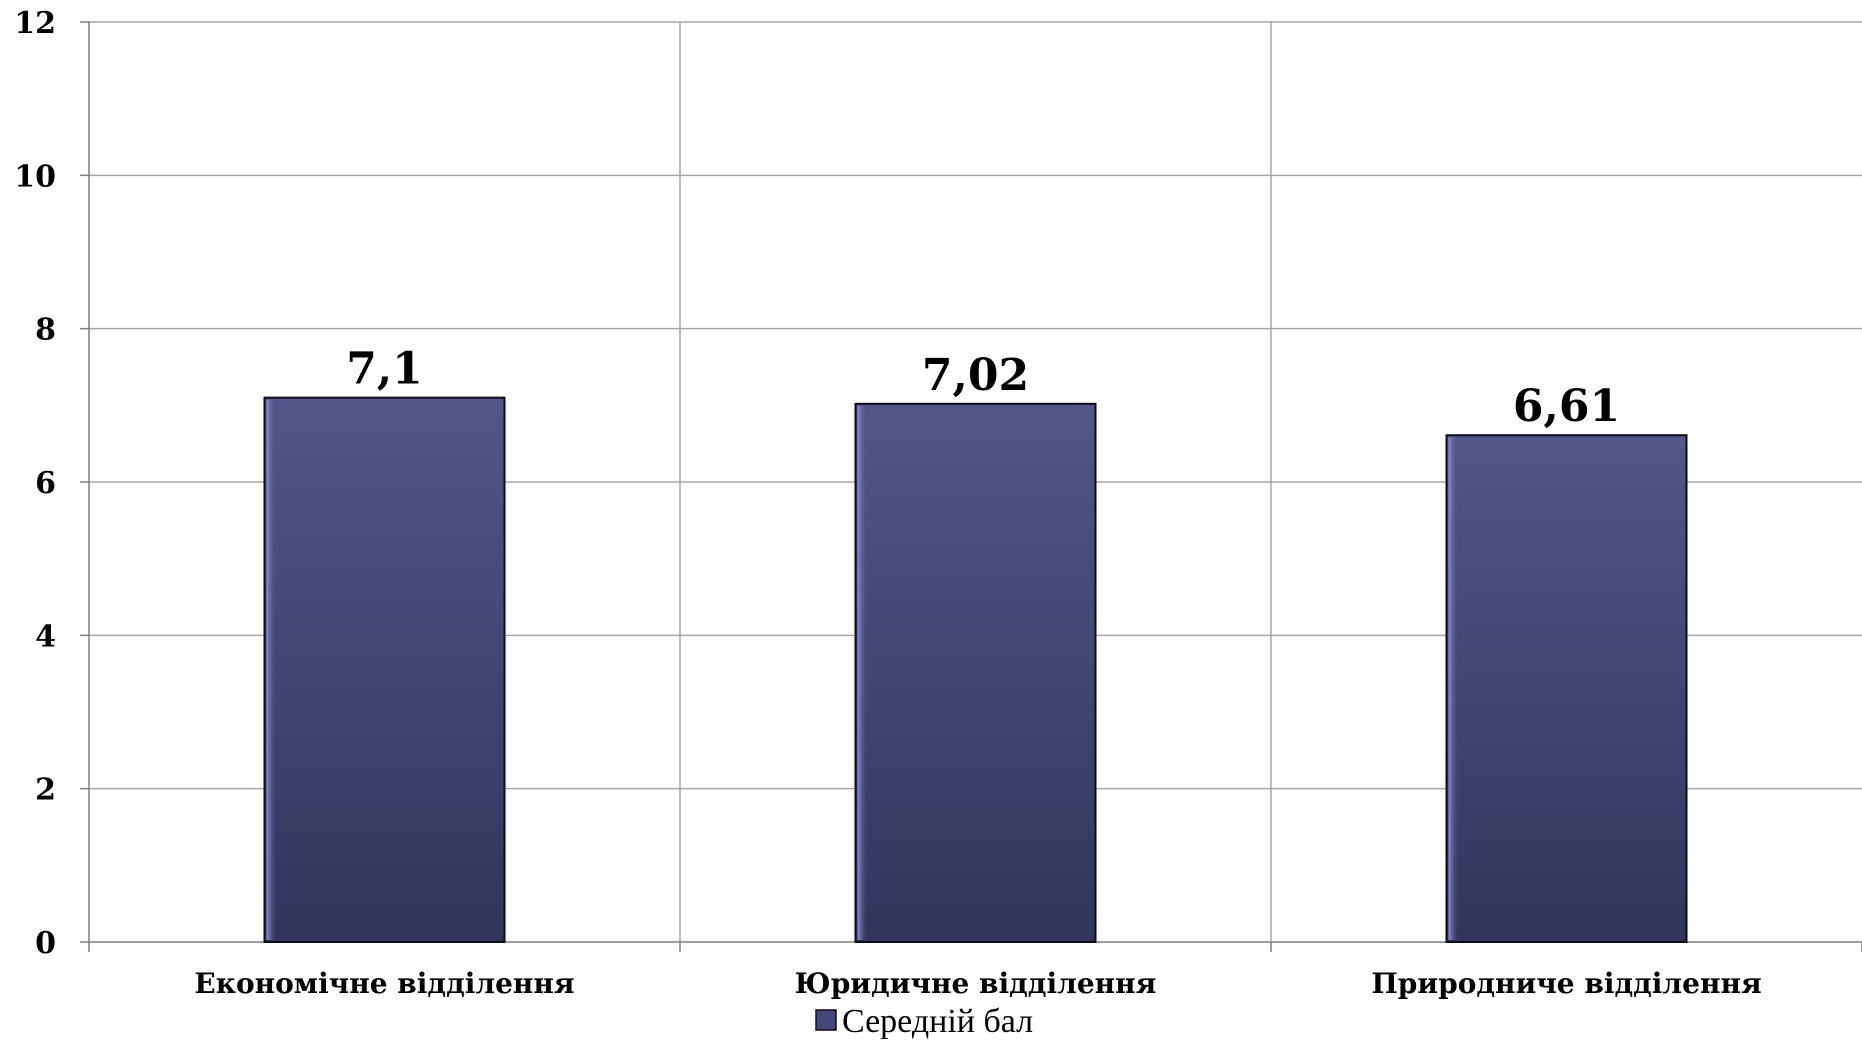 The height and width of the screenshot is (1041, 1862). What do you see at coordinates (35, 23) in the screenshot?
I see `y-tick-label: 12` at bounding box center [35, 23].